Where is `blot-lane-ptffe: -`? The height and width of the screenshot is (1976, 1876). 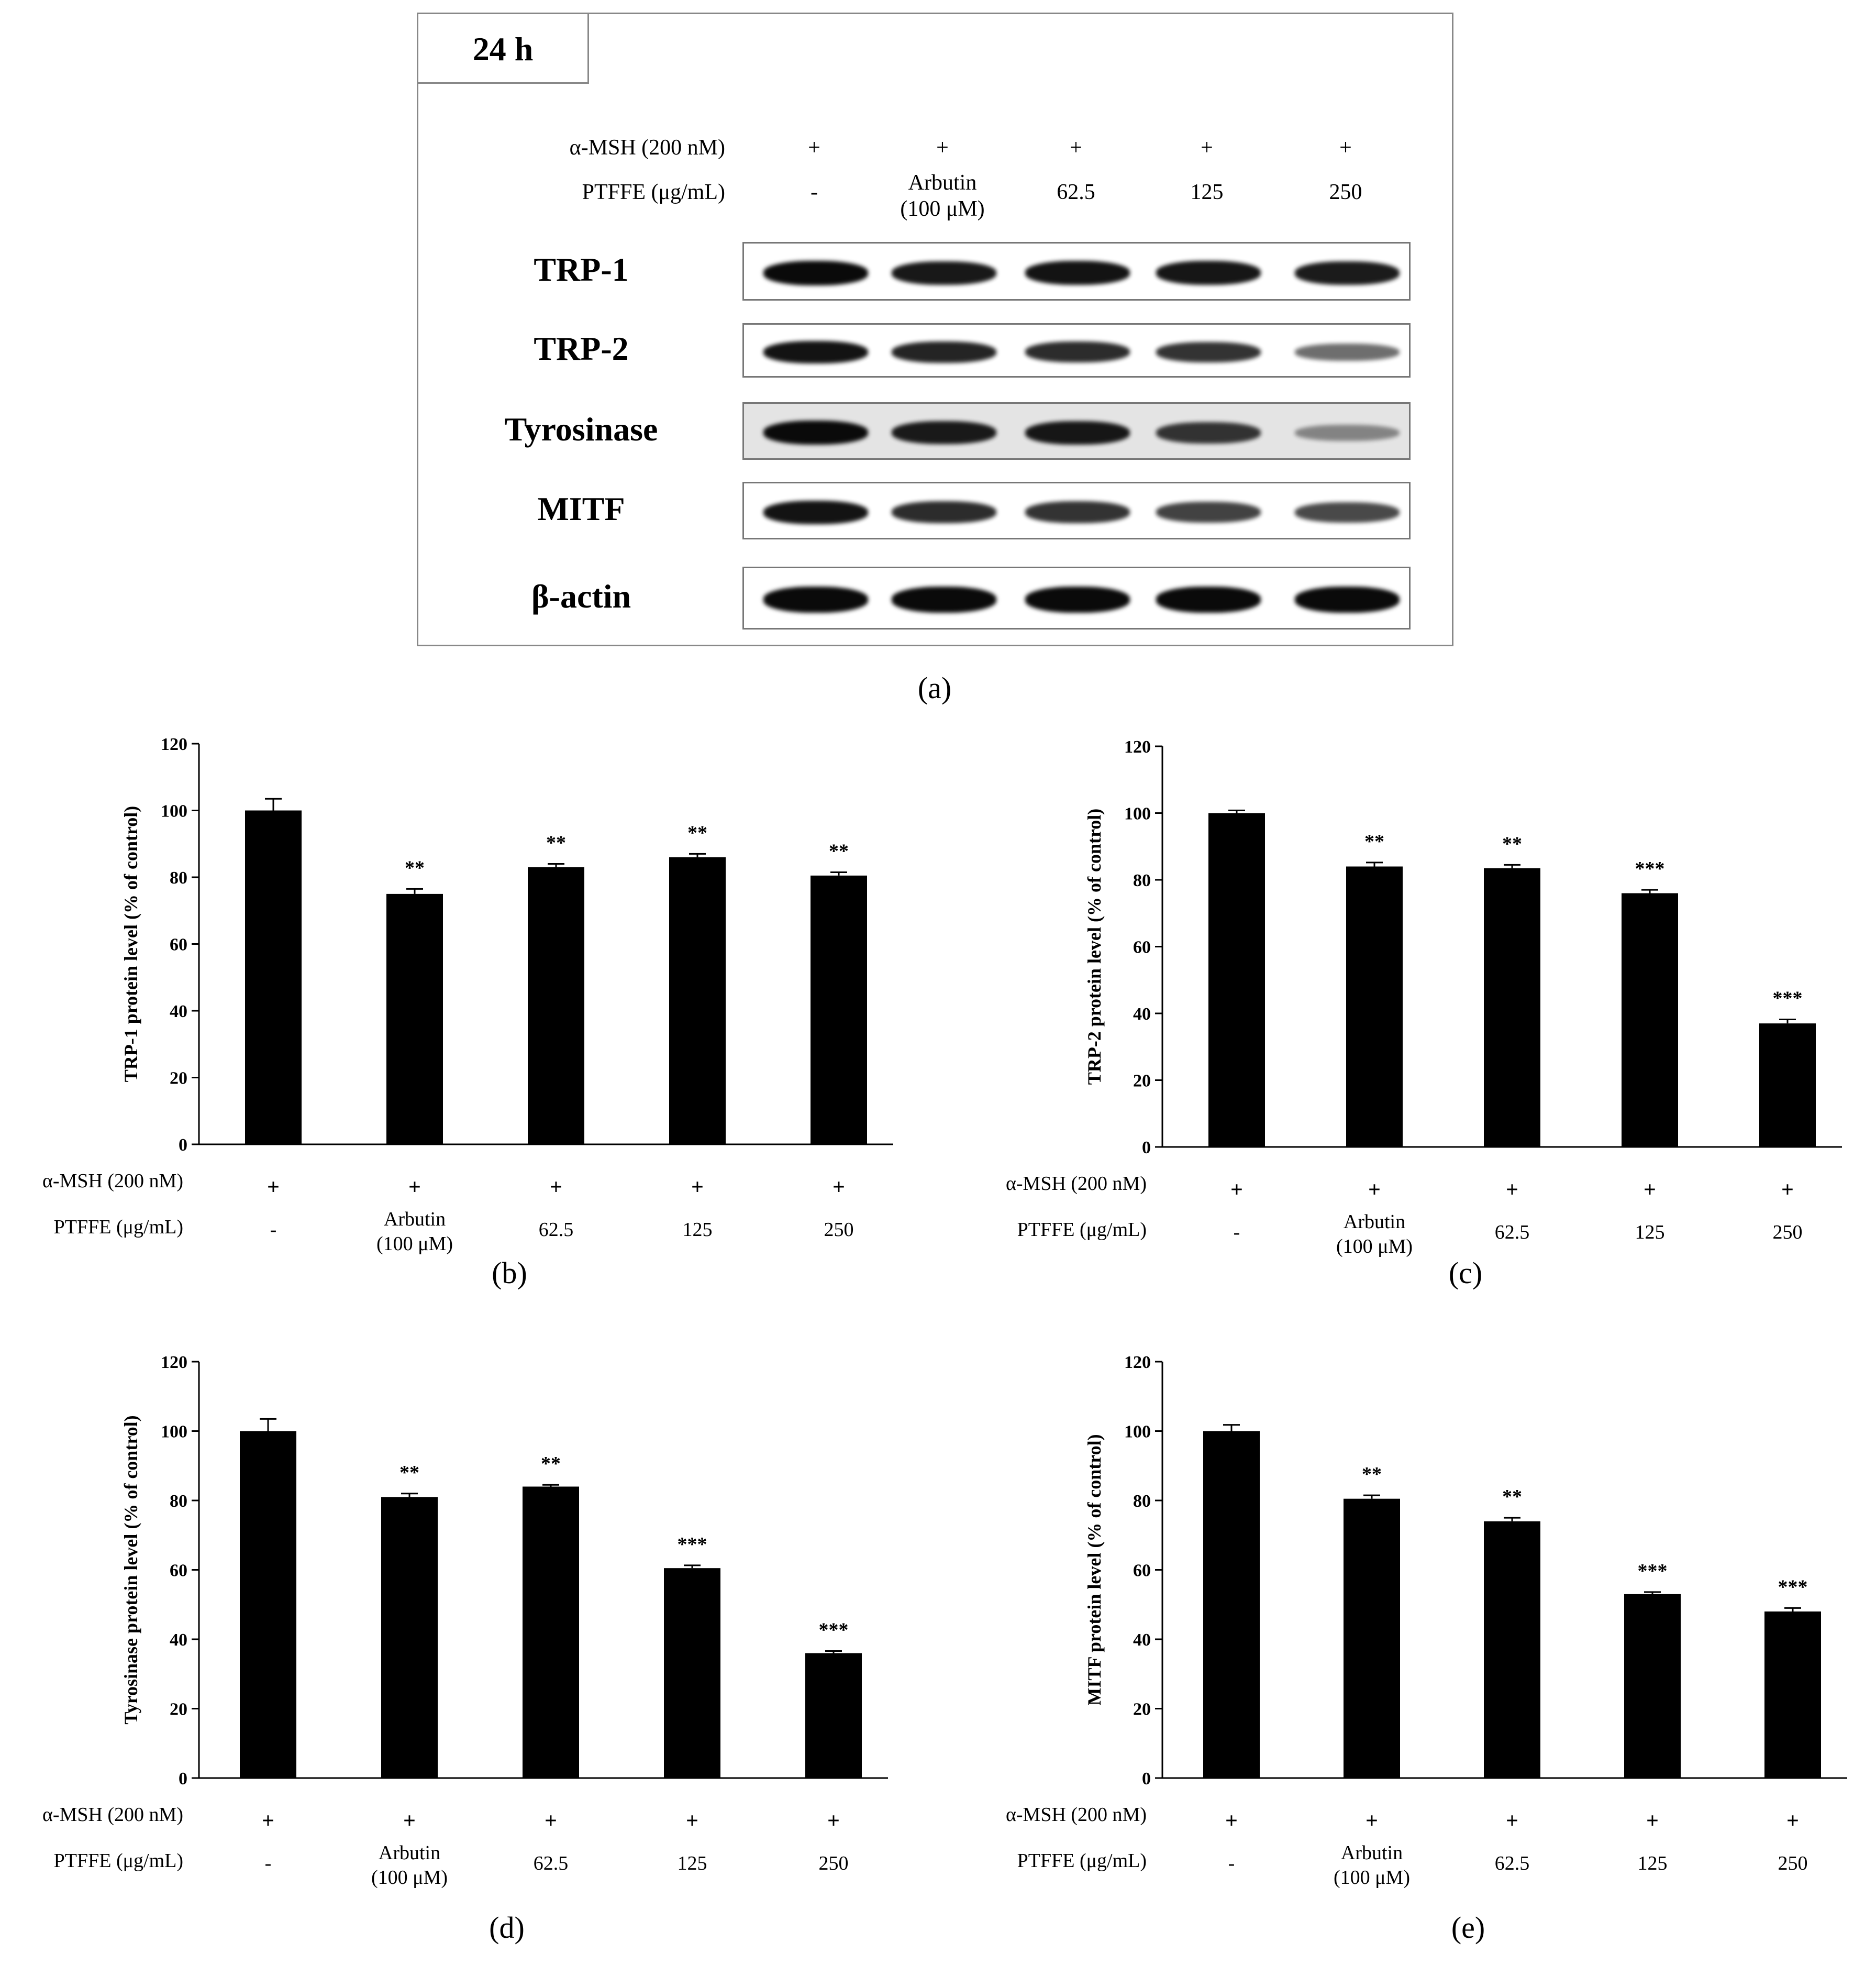 blot-lane-ptffe: - is located at coordinates (815, 192).